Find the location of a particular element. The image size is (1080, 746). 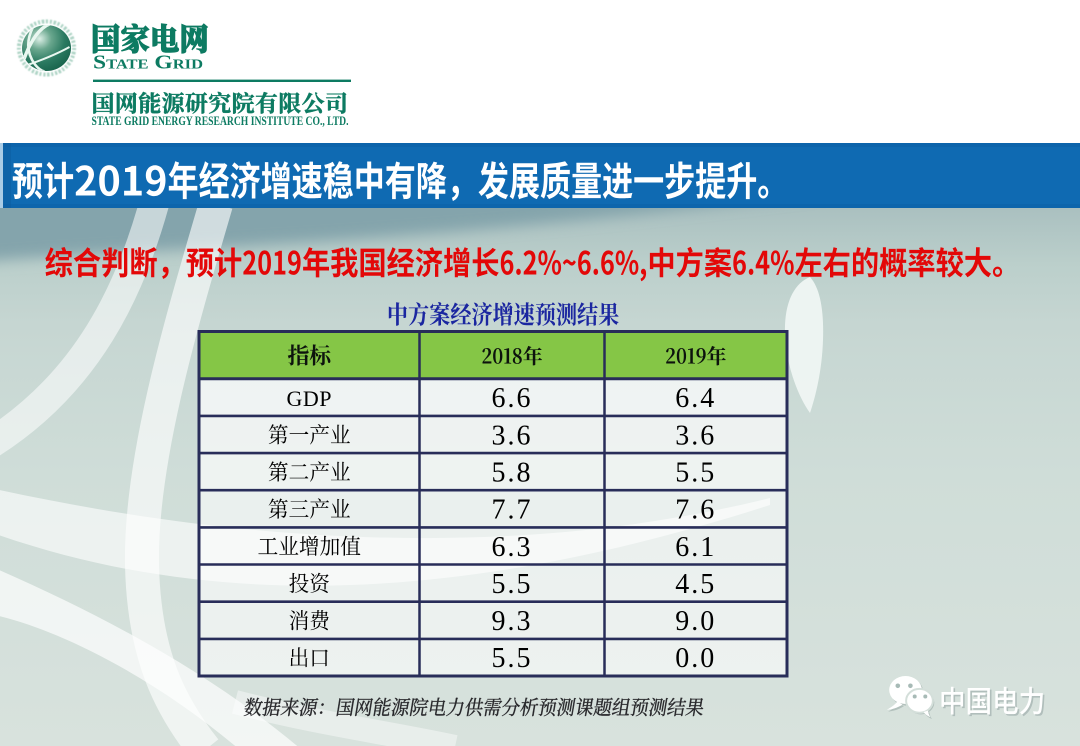

svg-text: 4.5 is located at coordinates (695, 584).